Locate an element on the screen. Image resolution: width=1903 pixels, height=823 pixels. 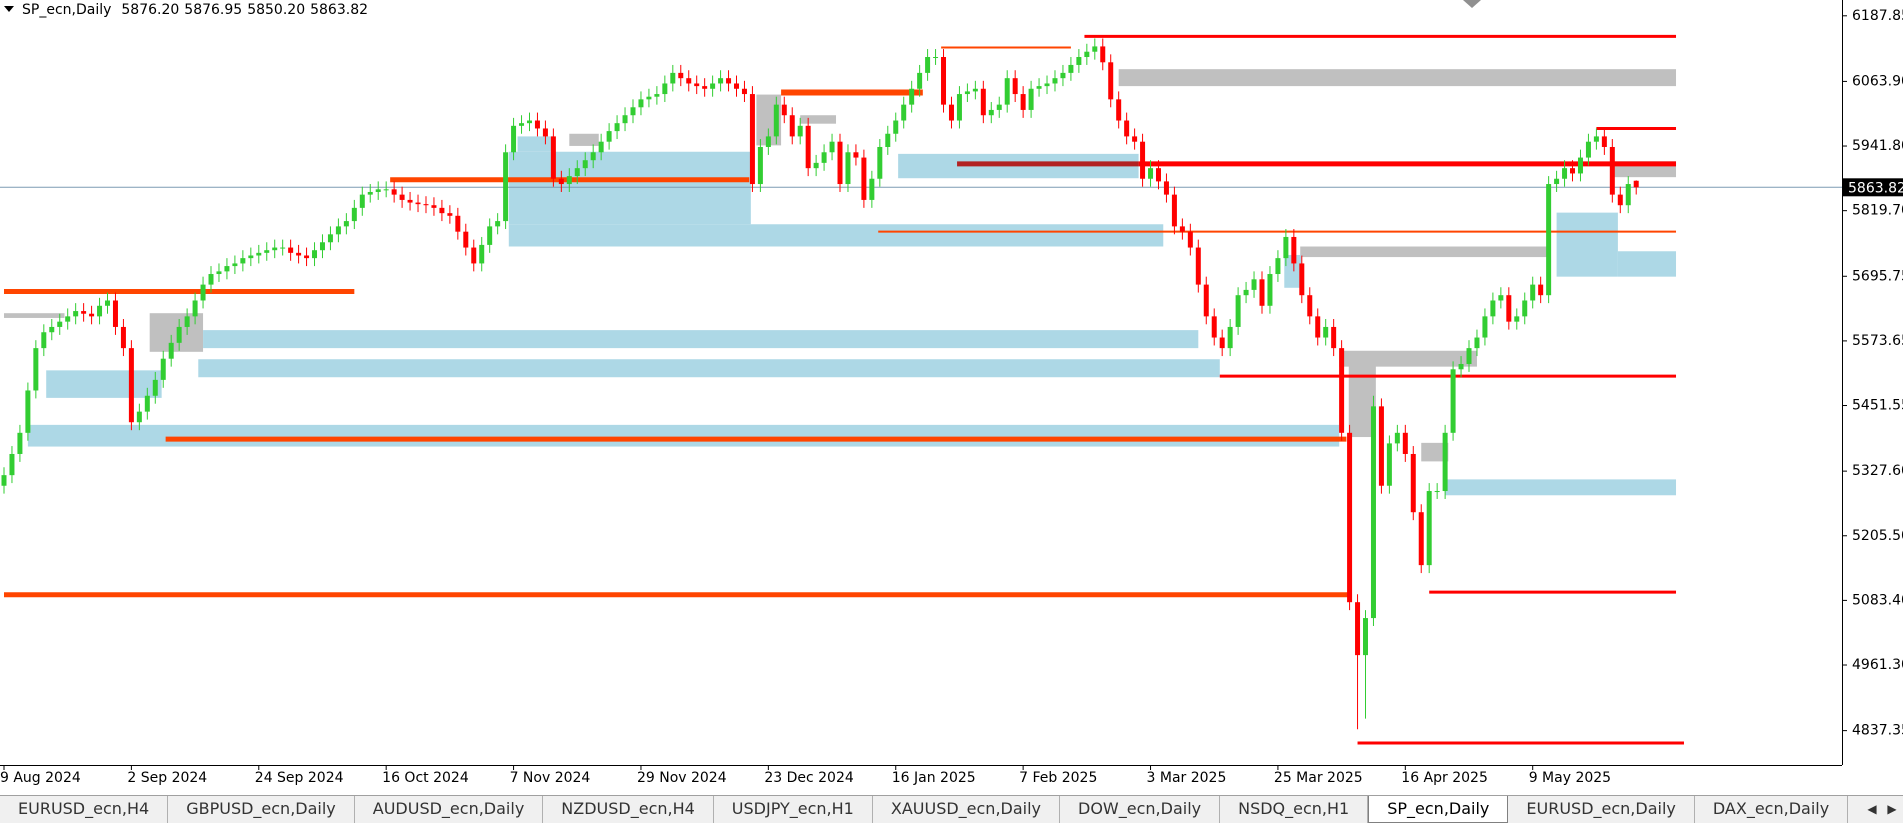
tab: XAUUSD_ecn,Daily is located at coordinates (967, 809).